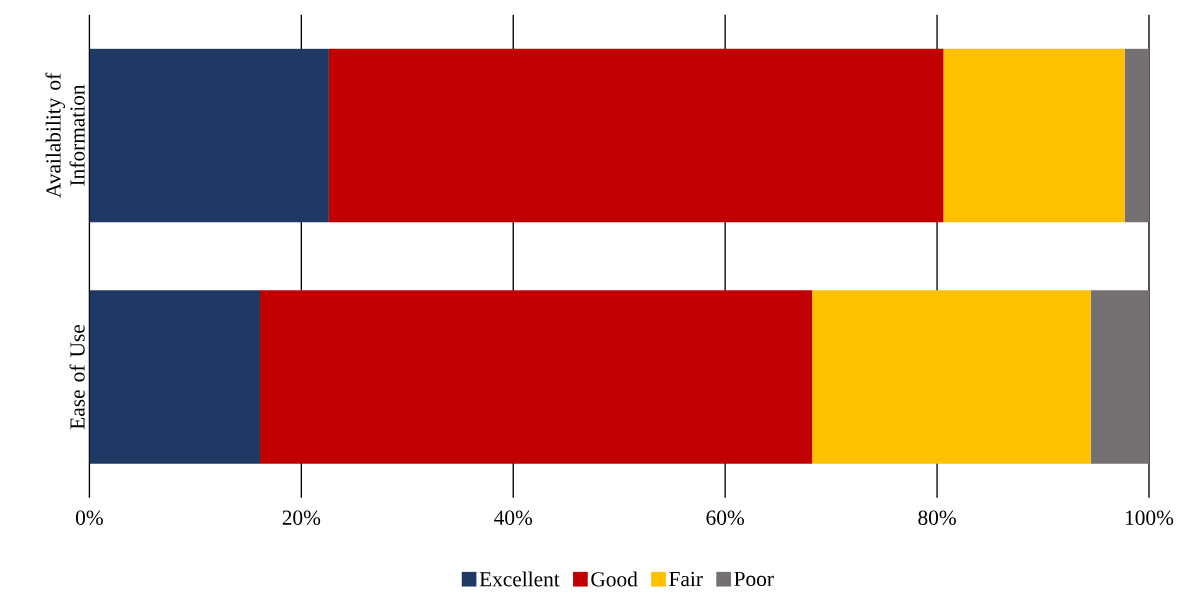 The width and height of the screenshot is (1181, 598). I want to click on y-tick-label: Ease of Use, so click(77, 377).